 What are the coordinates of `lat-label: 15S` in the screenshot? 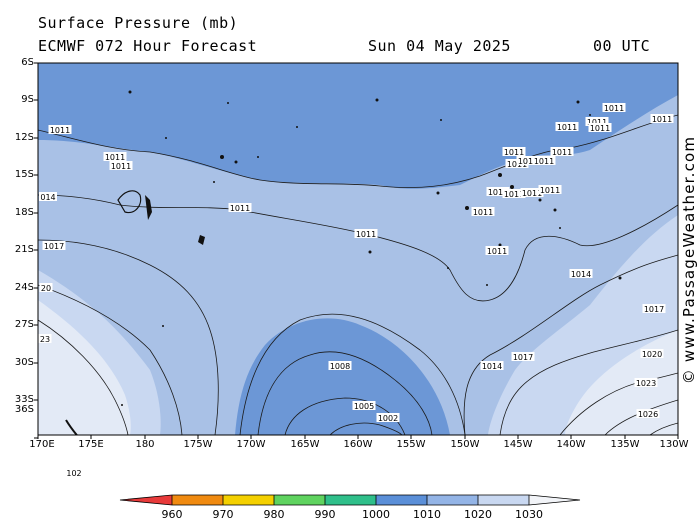 It's located at (24, 174).